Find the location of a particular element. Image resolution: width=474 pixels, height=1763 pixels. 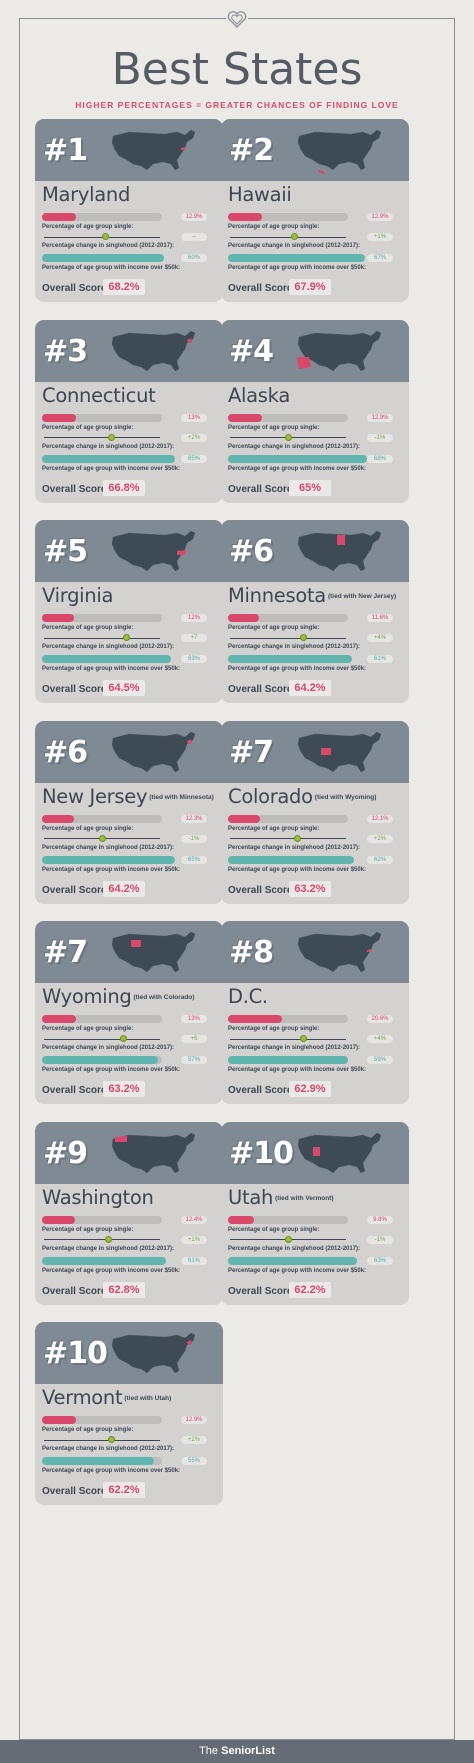

overall-score-value: 64.2% is located at coordinates (124, 888).